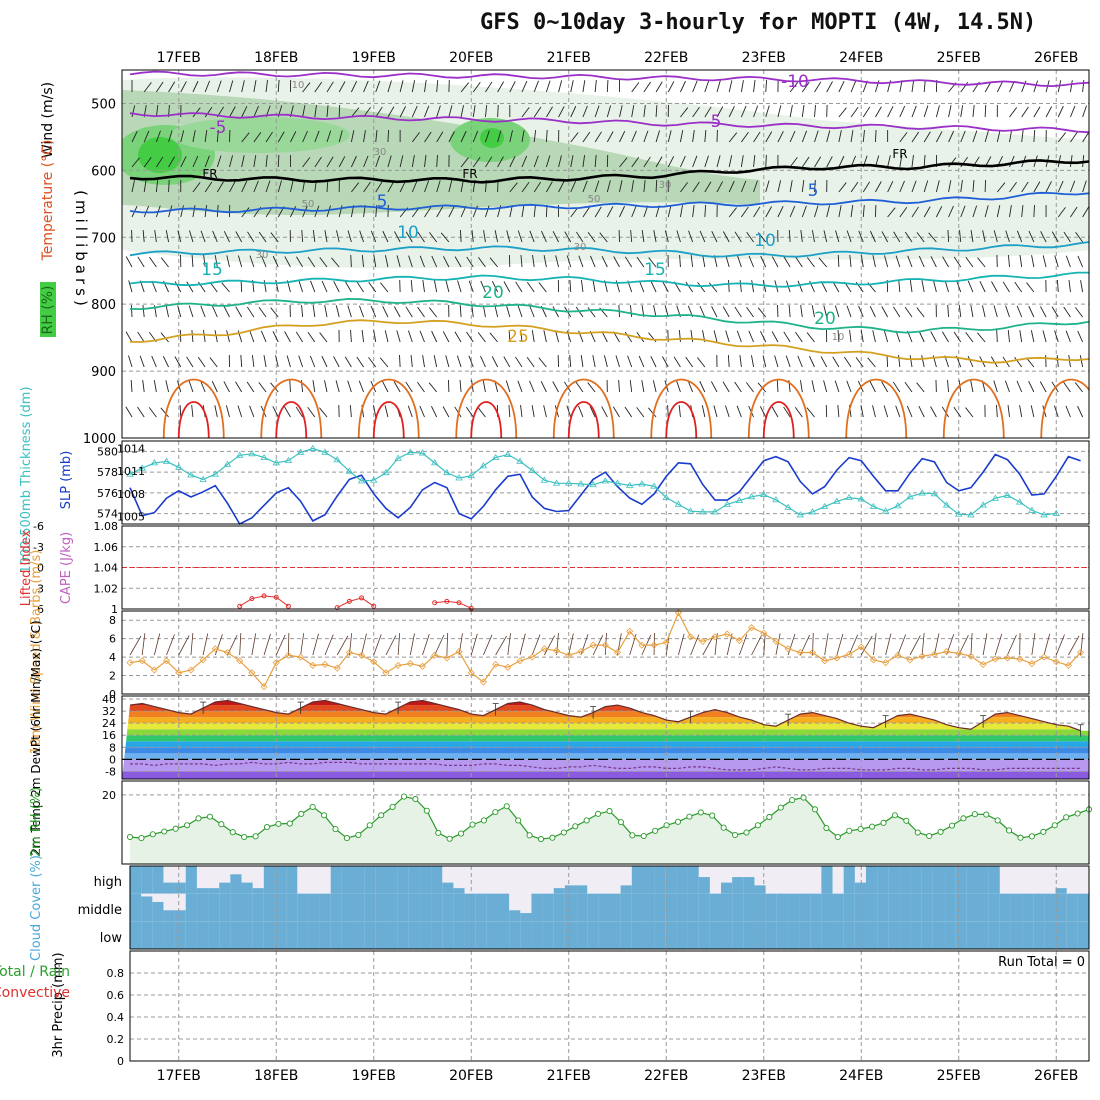 The width and height of the screenshot is (1100, 1100). Describe the element at coordinates (374, 1076) in the screenshot. I see `date-bottom-19FEB: 19FEB` at that location.